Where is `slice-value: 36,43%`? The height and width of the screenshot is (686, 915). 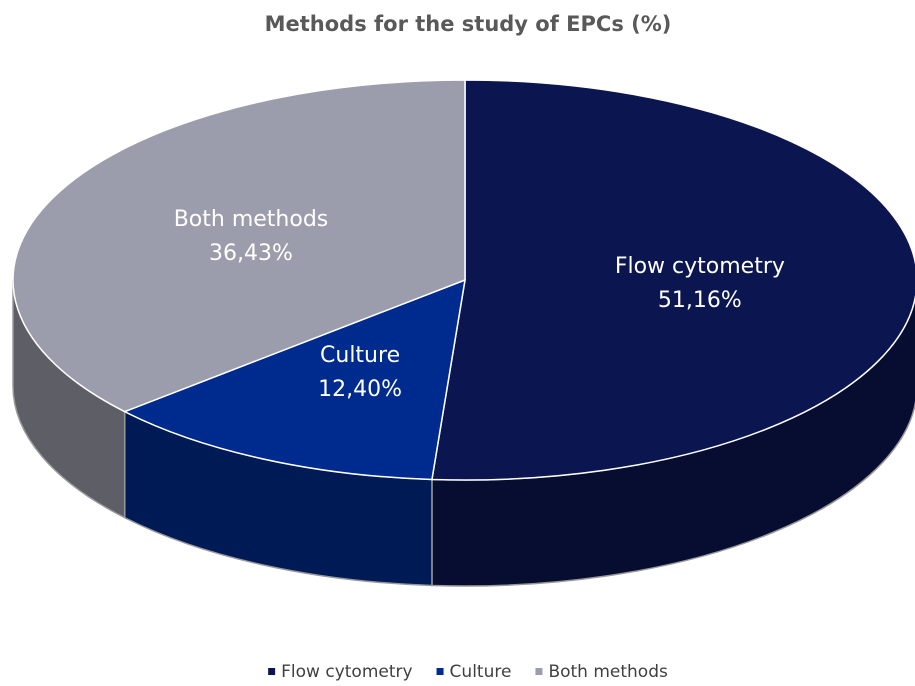 slice-value: 36,43% is located at coordinates (251, 253).